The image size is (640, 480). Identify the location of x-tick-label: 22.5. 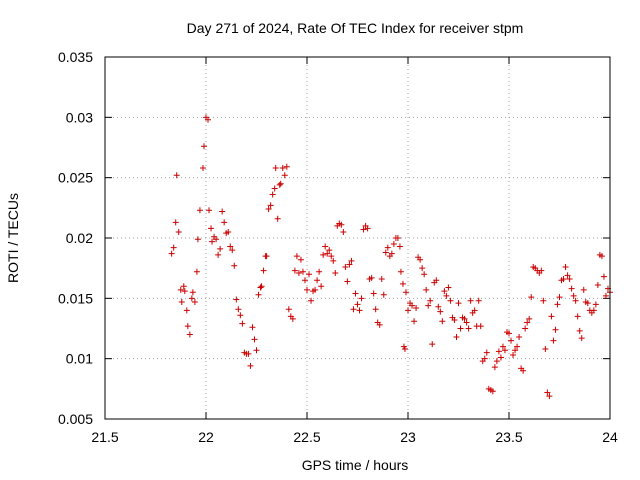
(306, 437).